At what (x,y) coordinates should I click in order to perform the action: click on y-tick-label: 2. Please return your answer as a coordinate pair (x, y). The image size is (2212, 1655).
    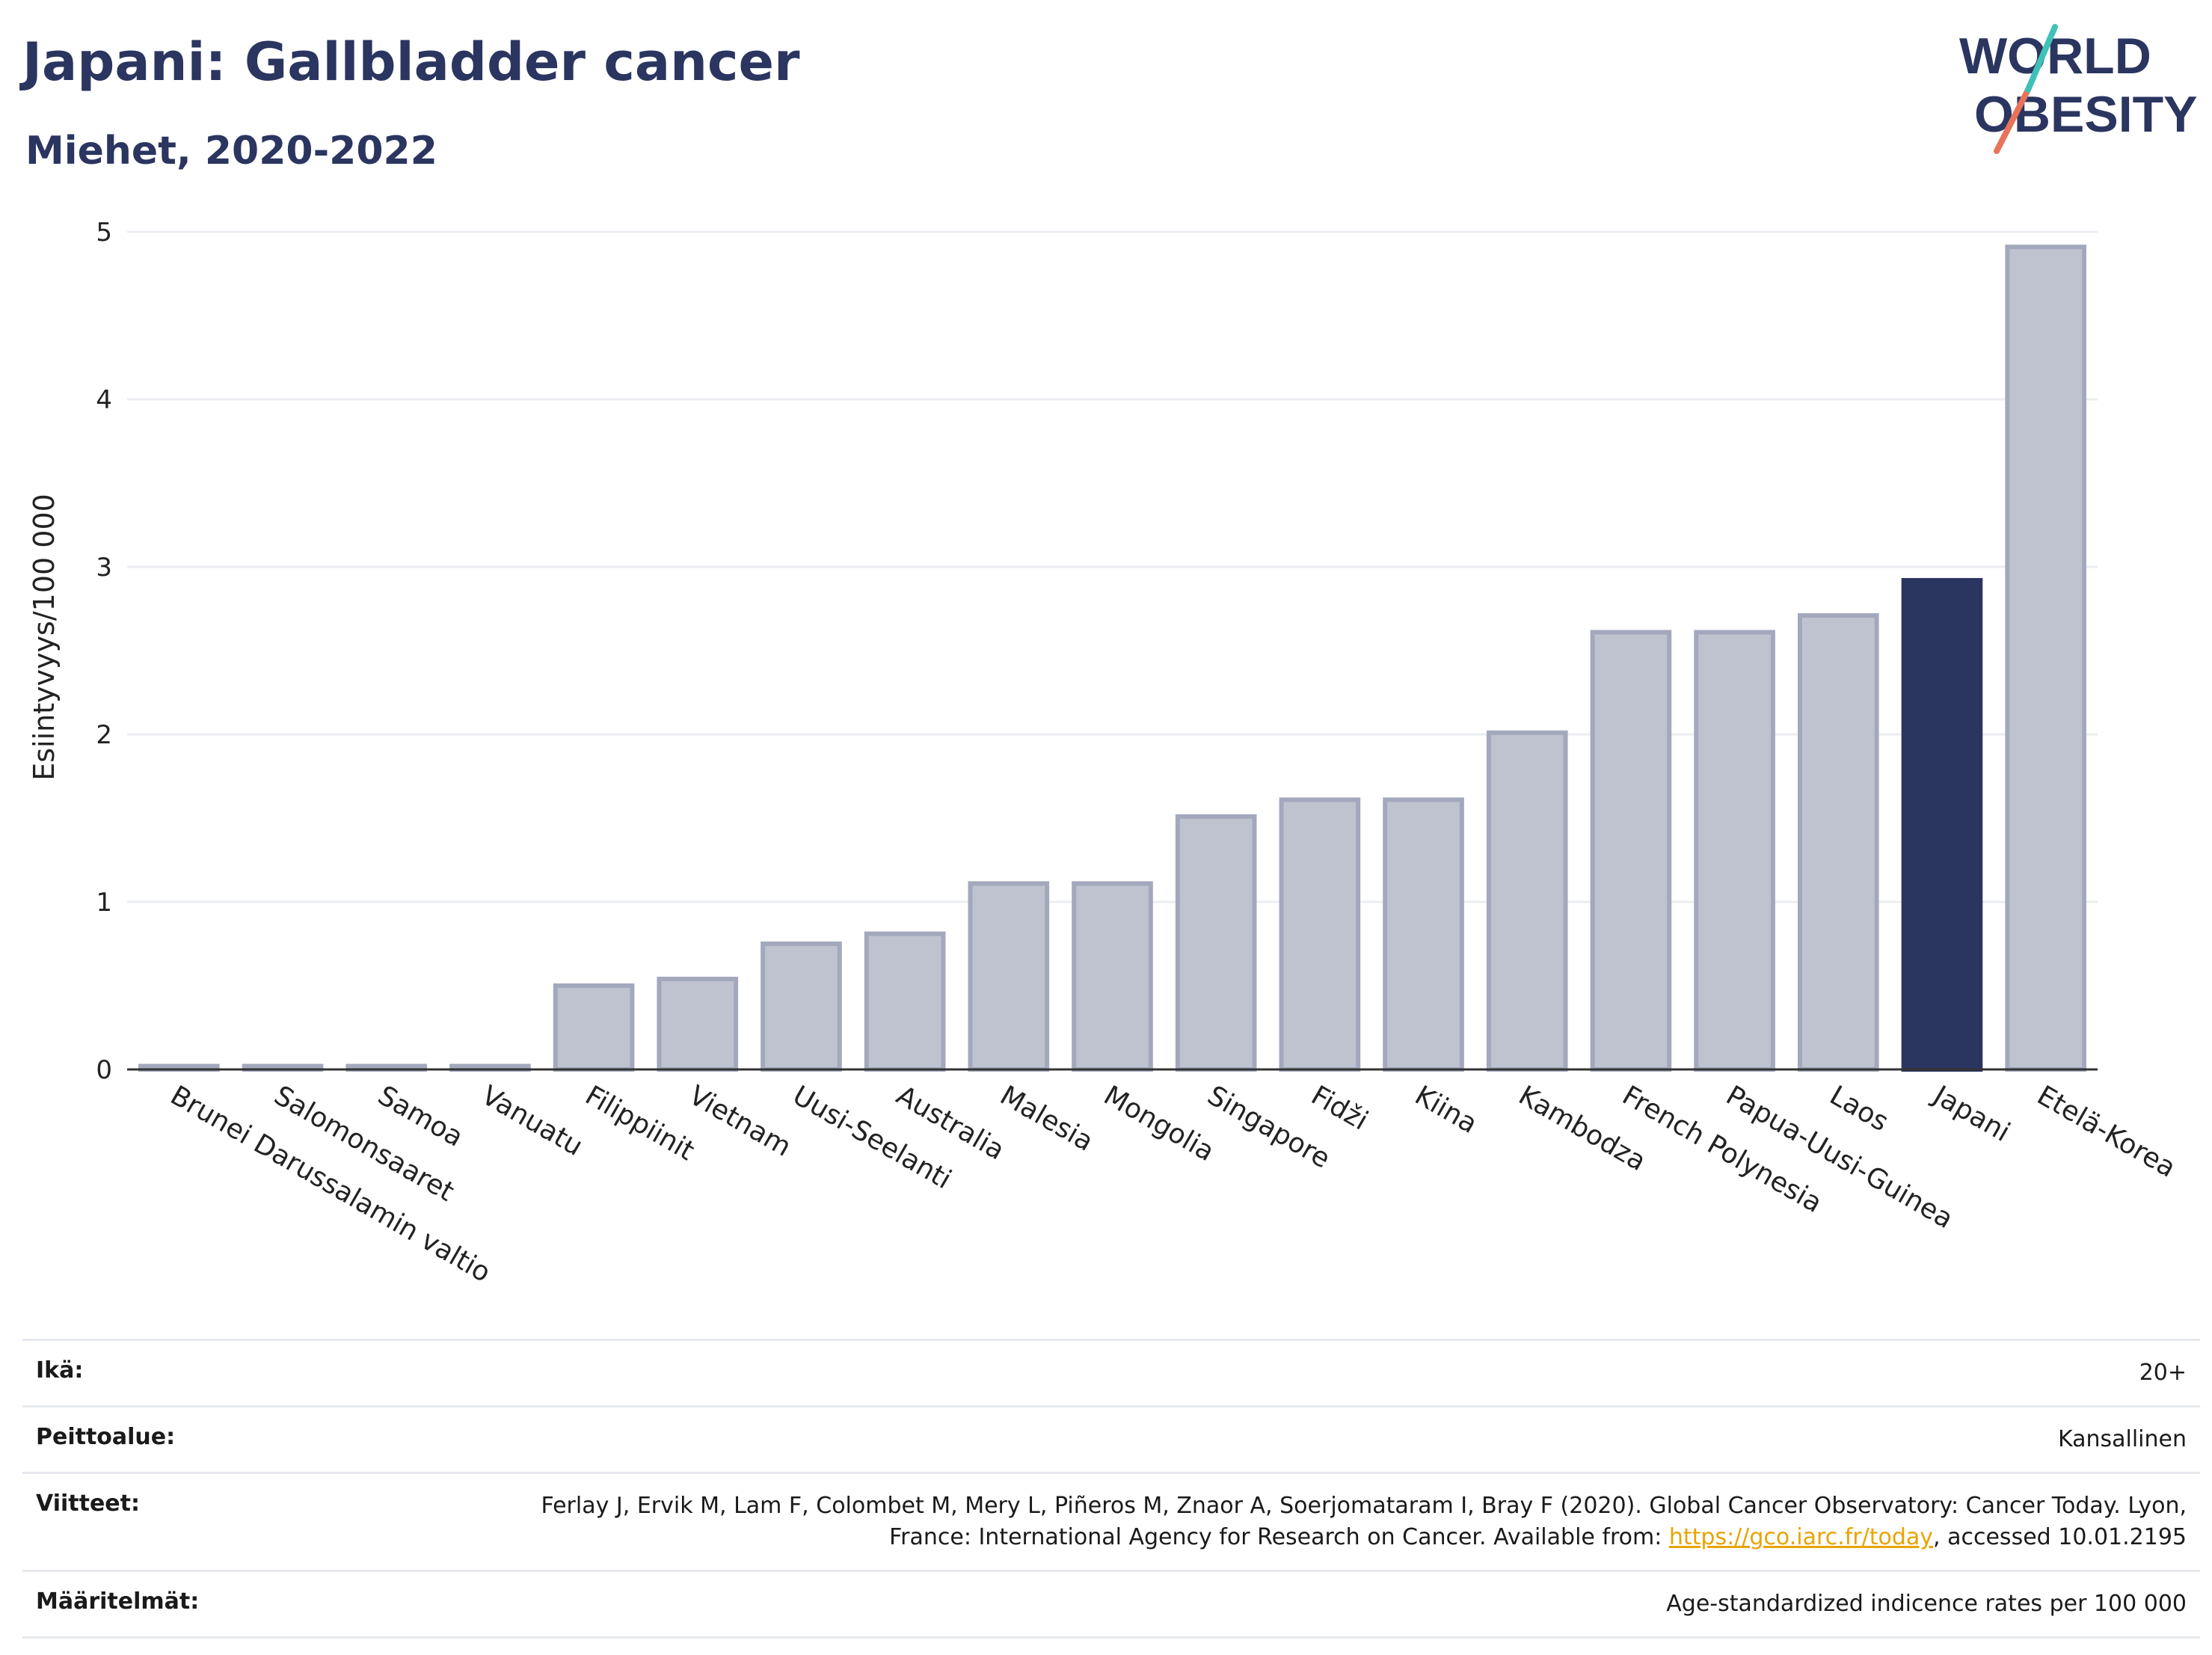
    Looking at the image, I should click on (104, 735).